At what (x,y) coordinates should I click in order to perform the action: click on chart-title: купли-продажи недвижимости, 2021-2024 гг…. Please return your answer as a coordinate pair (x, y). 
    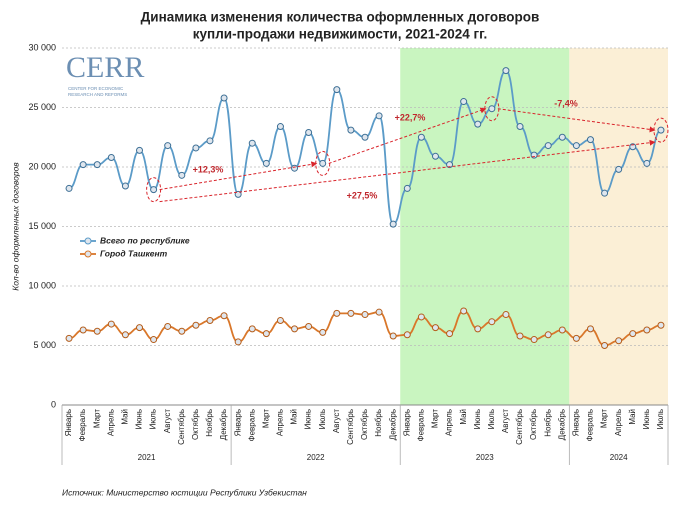
    Looking at the image, I should click on (340, 34).